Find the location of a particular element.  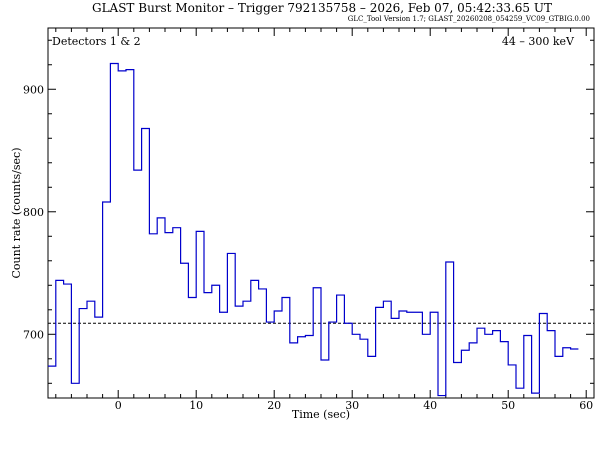

y-tick-label: 900 is located at coordinates (33, 89).